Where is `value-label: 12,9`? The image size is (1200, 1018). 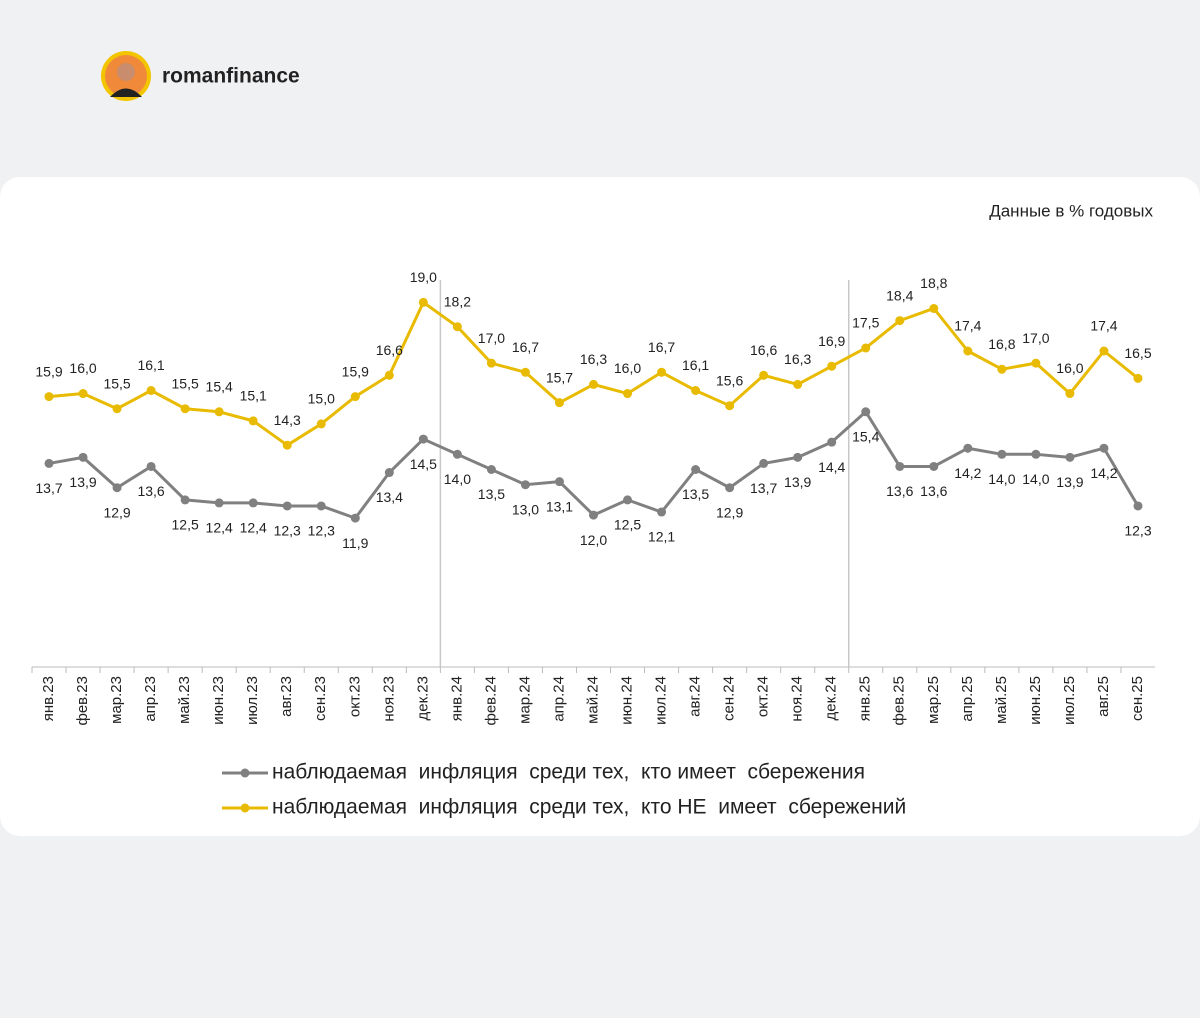
value-label: 12,9 is located at coordinates (116, 512).